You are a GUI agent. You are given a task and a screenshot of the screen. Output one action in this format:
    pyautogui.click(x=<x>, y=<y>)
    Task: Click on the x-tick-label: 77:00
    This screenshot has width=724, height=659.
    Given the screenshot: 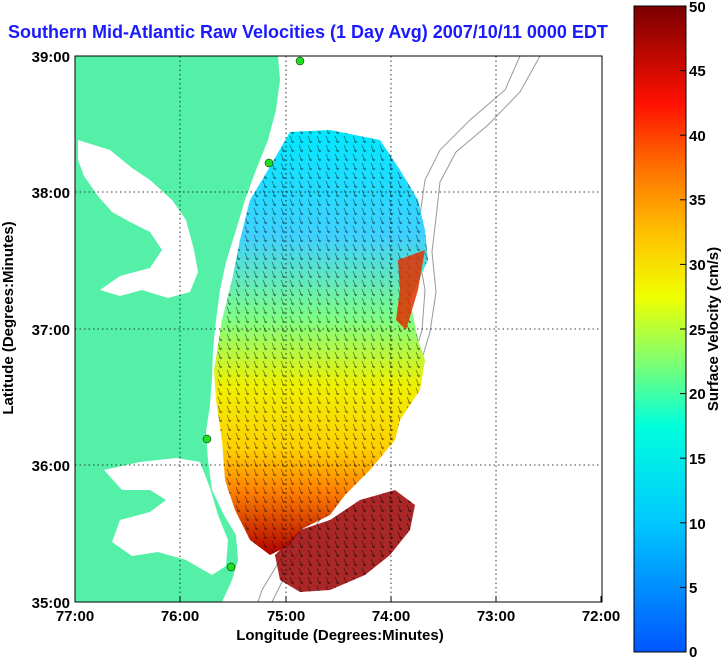 What is the action you would take?
    pyautogui.click(x=75, y=616)
    